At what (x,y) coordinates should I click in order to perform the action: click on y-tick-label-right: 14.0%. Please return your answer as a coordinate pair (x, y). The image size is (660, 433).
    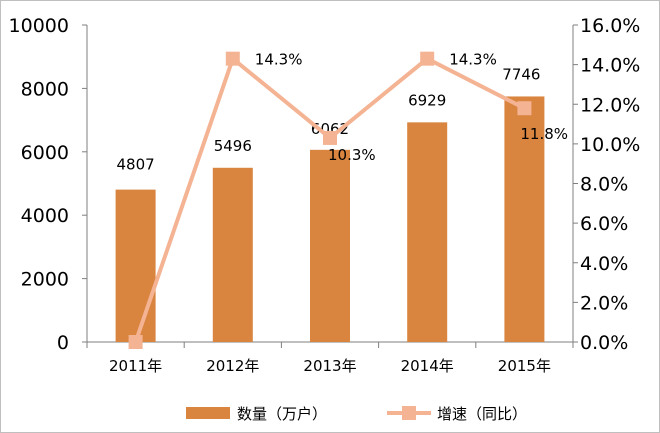
    Looking at the image, I should click on (610, 66).